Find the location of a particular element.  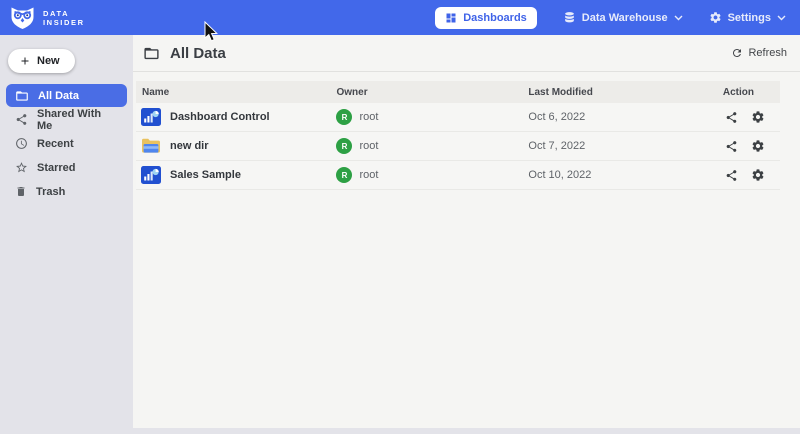

name-cell: Dashboard Control is located at coordinates (233, 117).